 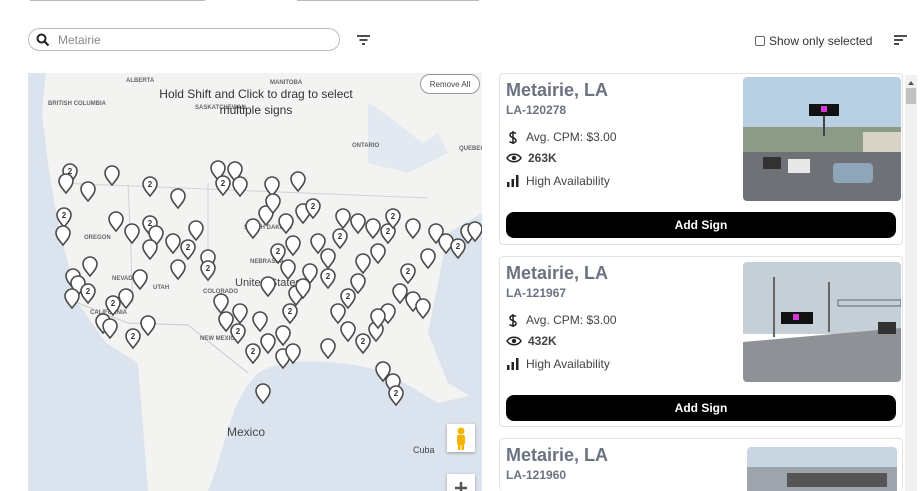 What do you see at coordinates (911, 92) in the screenshot?
I see `scroll-parts` at bounding box center [911, 92].